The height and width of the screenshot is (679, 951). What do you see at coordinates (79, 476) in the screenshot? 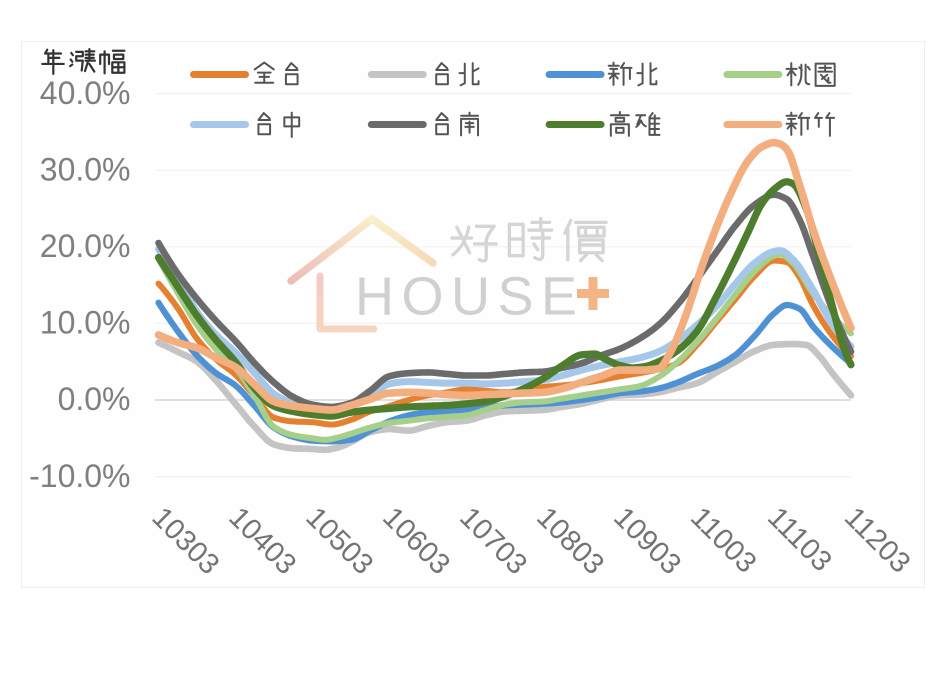
I see `svg-text: -10.0%` at bounding box center [79, 476].